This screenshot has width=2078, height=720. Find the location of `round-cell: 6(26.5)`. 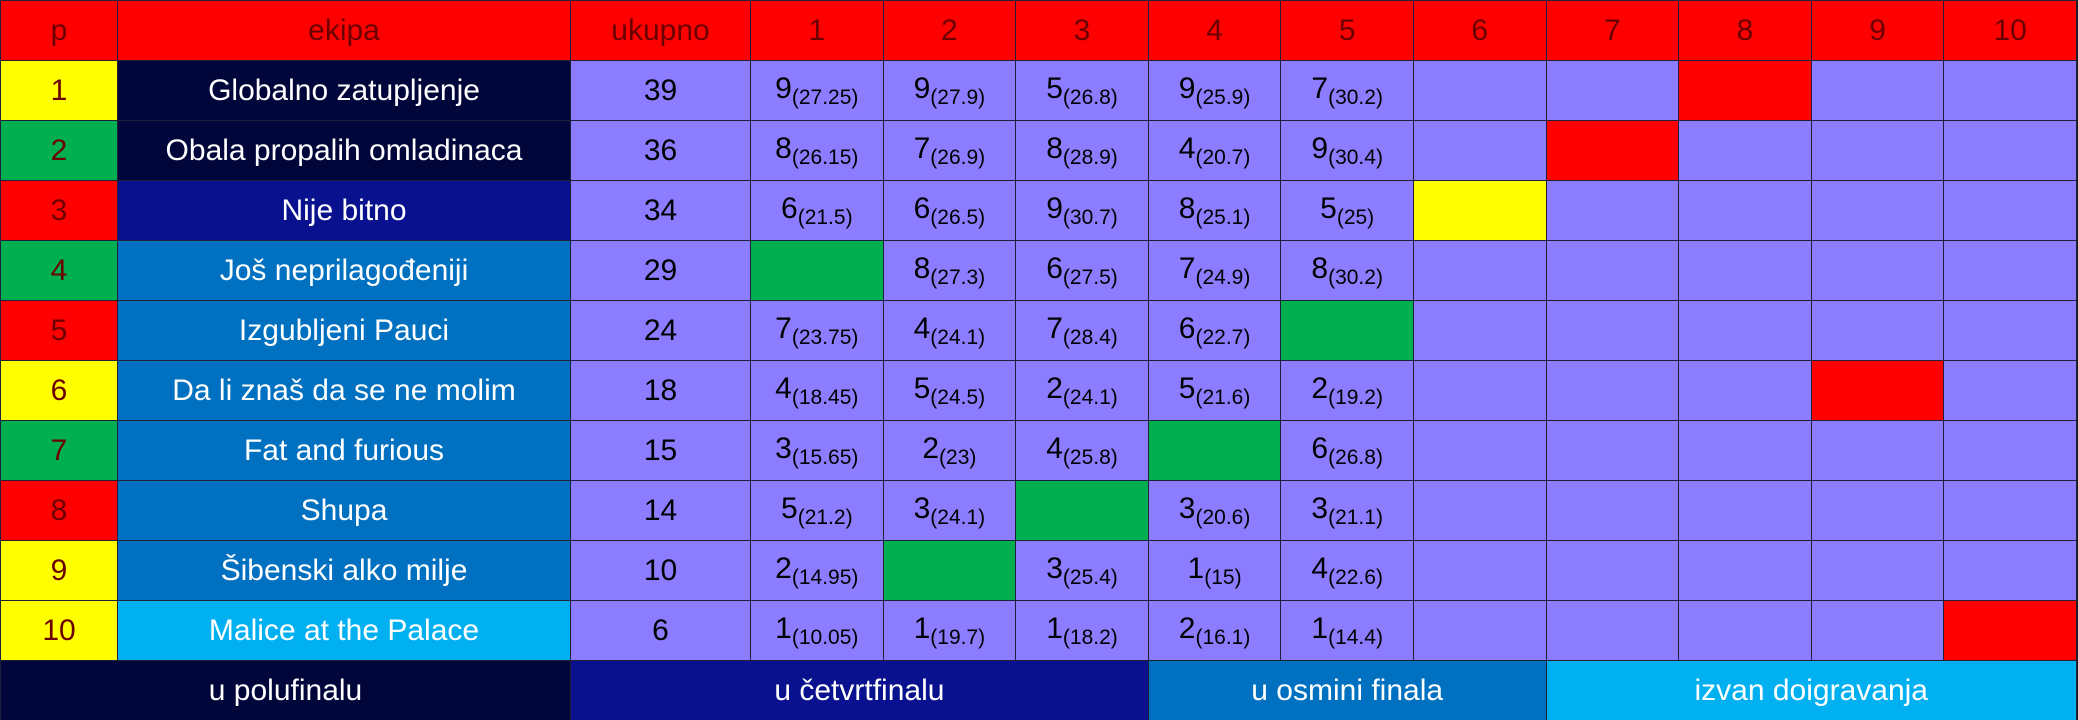

round-cell: 6(26.5) is located at coordinates (949, 210).